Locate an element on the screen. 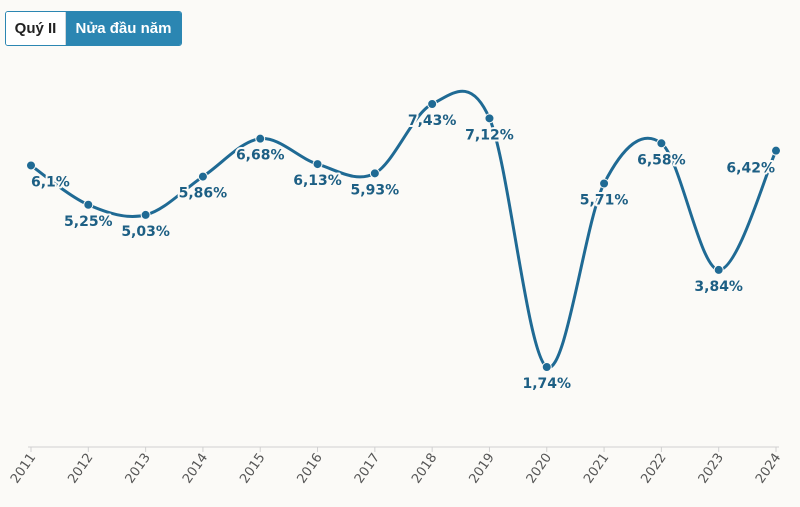 This screenshot has width=800, height=507. data-label: 1,74% is located at coordinates (546, 384).